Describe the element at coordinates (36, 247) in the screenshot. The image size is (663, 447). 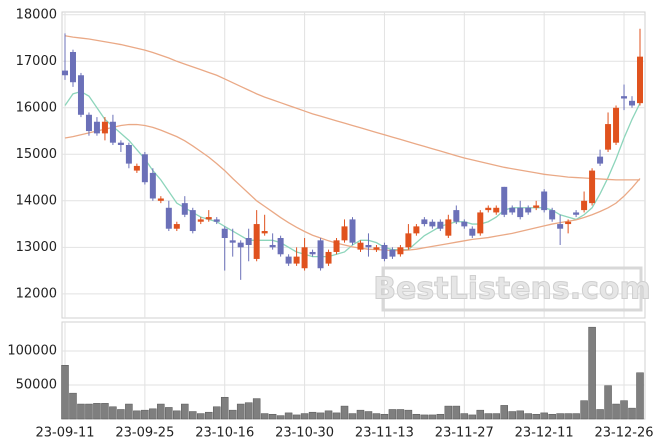
I see `y-tick-label: 13000` at that location.